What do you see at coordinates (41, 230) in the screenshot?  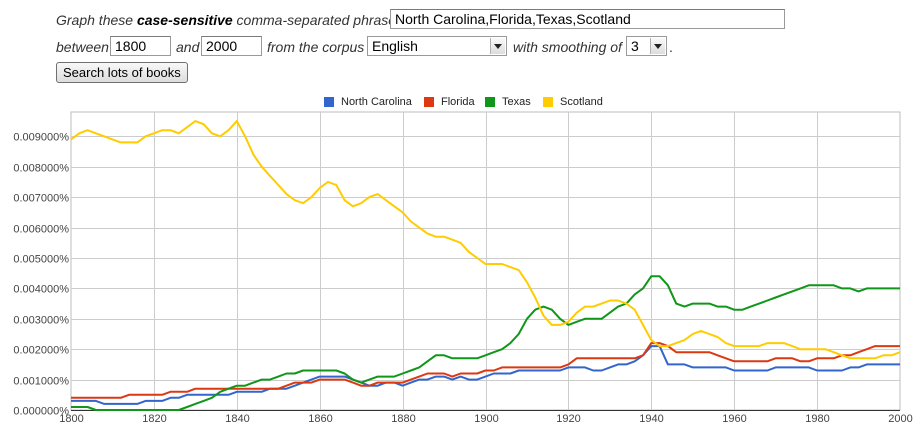 I see `y-tick-label: 0.006000%` at bounding box center [41, 230].